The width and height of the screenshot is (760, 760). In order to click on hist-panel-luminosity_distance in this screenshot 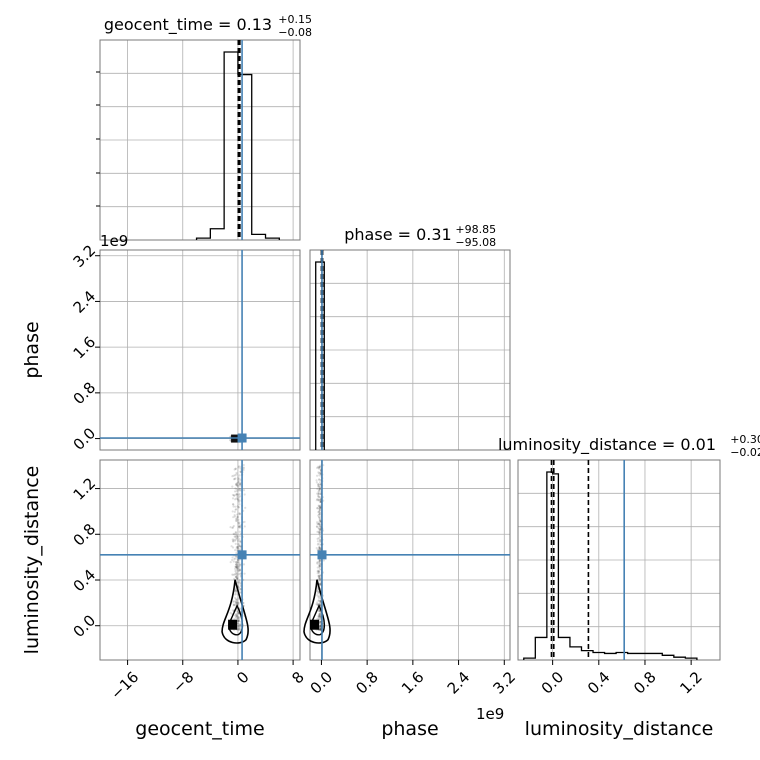, I will do `click(619, 560)`.